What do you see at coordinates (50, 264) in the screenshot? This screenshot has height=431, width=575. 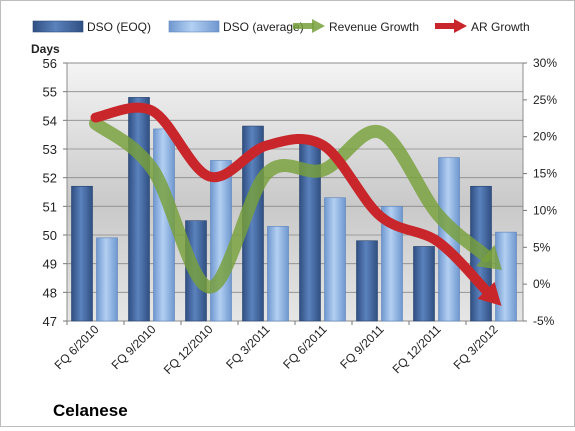 I see `left-tick-label: 49` at bounding box center [50, 264].